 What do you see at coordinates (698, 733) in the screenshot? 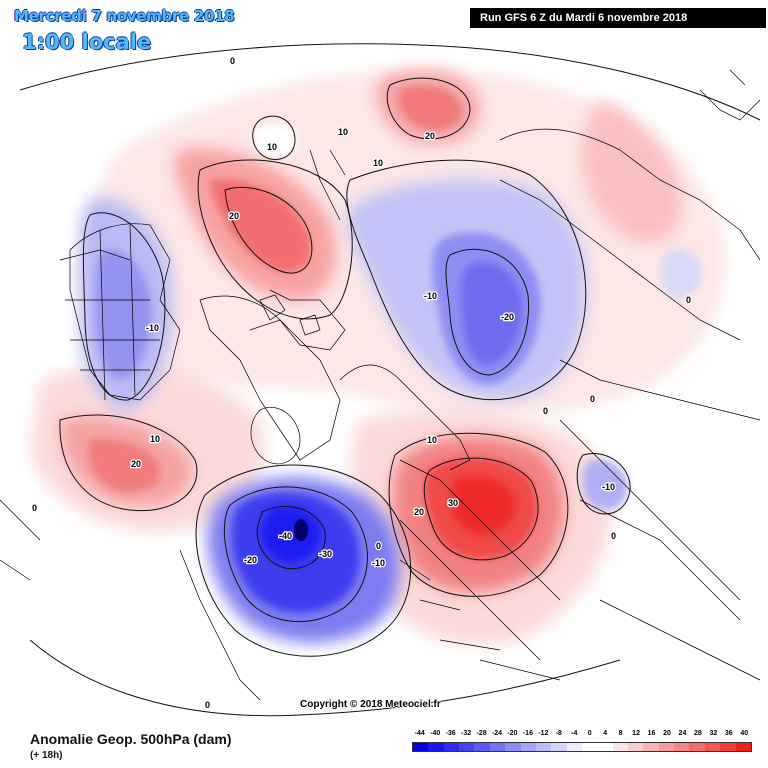
I see `legend-tick-label: 28` at bounding box center [698, 733].